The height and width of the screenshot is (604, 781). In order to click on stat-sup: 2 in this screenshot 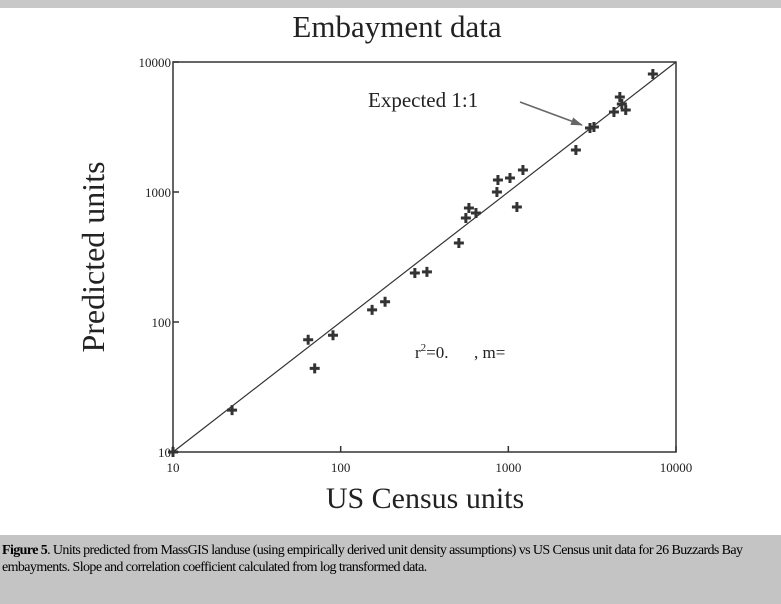, I will do `click(424, 348)`.